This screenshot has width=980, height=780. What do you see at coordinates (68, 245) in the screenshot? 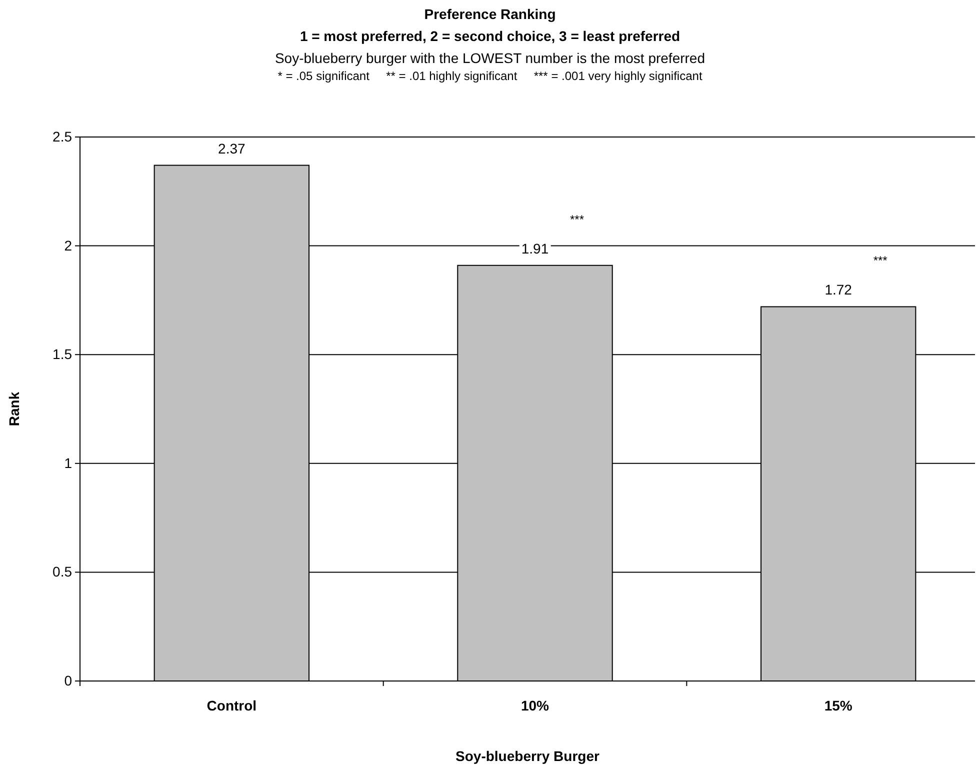
I see `y-tick-label: 2` at bounding box center [68, 245].